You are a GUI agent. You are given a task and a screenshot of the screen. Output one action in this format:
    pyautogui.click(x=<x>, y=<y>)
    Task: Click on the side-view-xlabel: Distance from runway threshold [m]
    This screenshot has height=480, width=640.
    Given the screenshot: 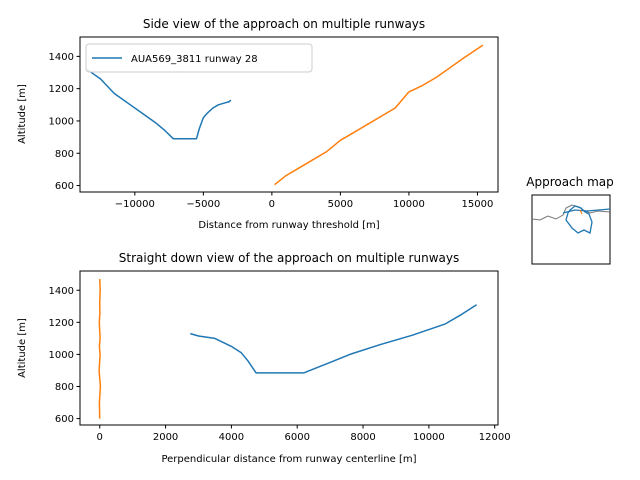 What is the action you would take?
    pyautogui.click(x=288, y=225)
    